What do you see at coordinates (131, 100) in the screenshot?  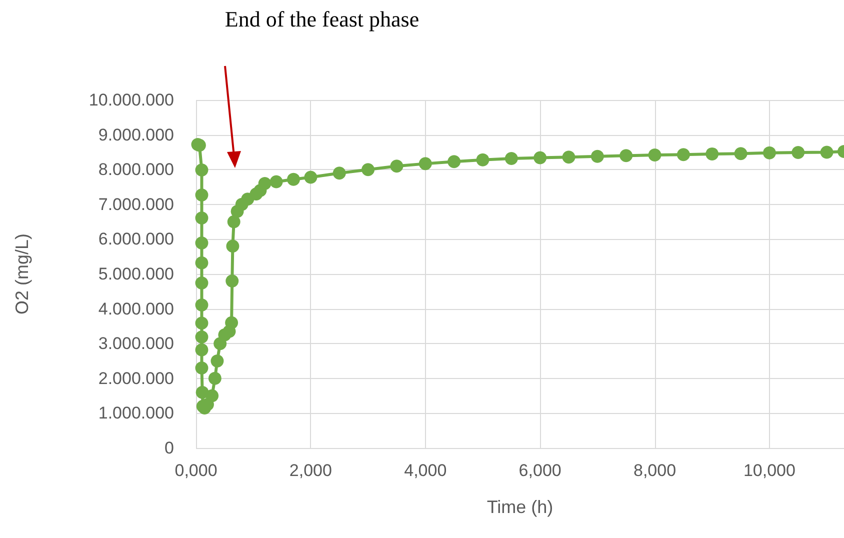 I see `y-tick-label: 10.000.000` at bounding box center [131, 100].